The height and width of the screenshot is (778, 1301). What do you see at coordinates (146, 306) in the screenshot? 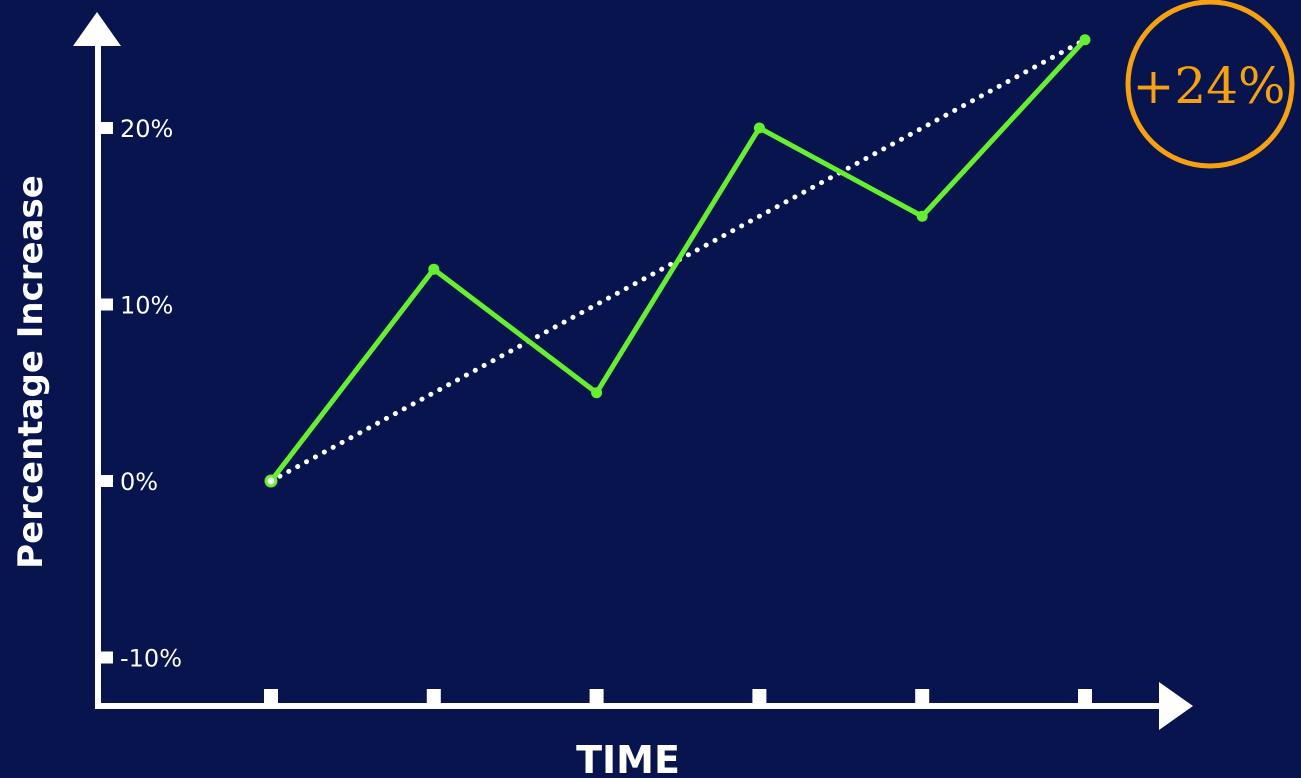
I see `y-tick-label: 10%` at bounding box center [146, 306].